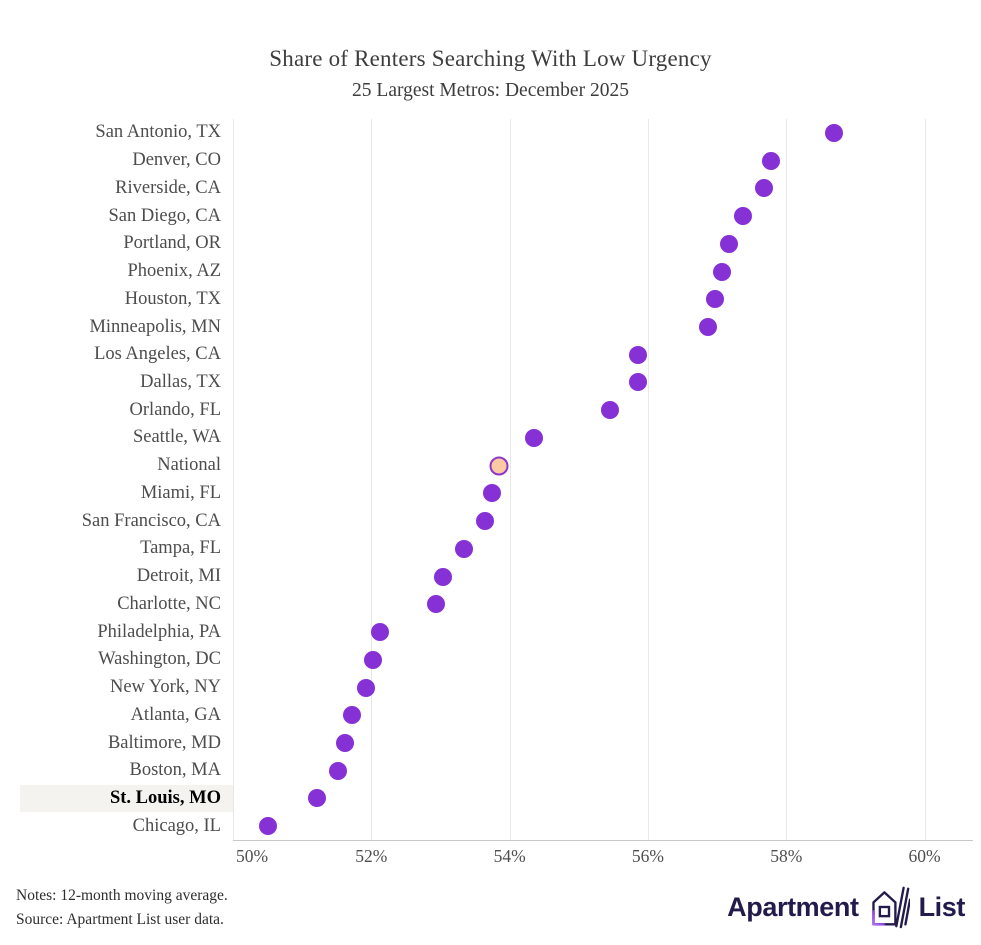 This screenshot has width=981, height=945. What do you see at coordinates (371, 856) in the screenshot?
I see `x-tick-label: 52%` at bounding box center [371, 856].